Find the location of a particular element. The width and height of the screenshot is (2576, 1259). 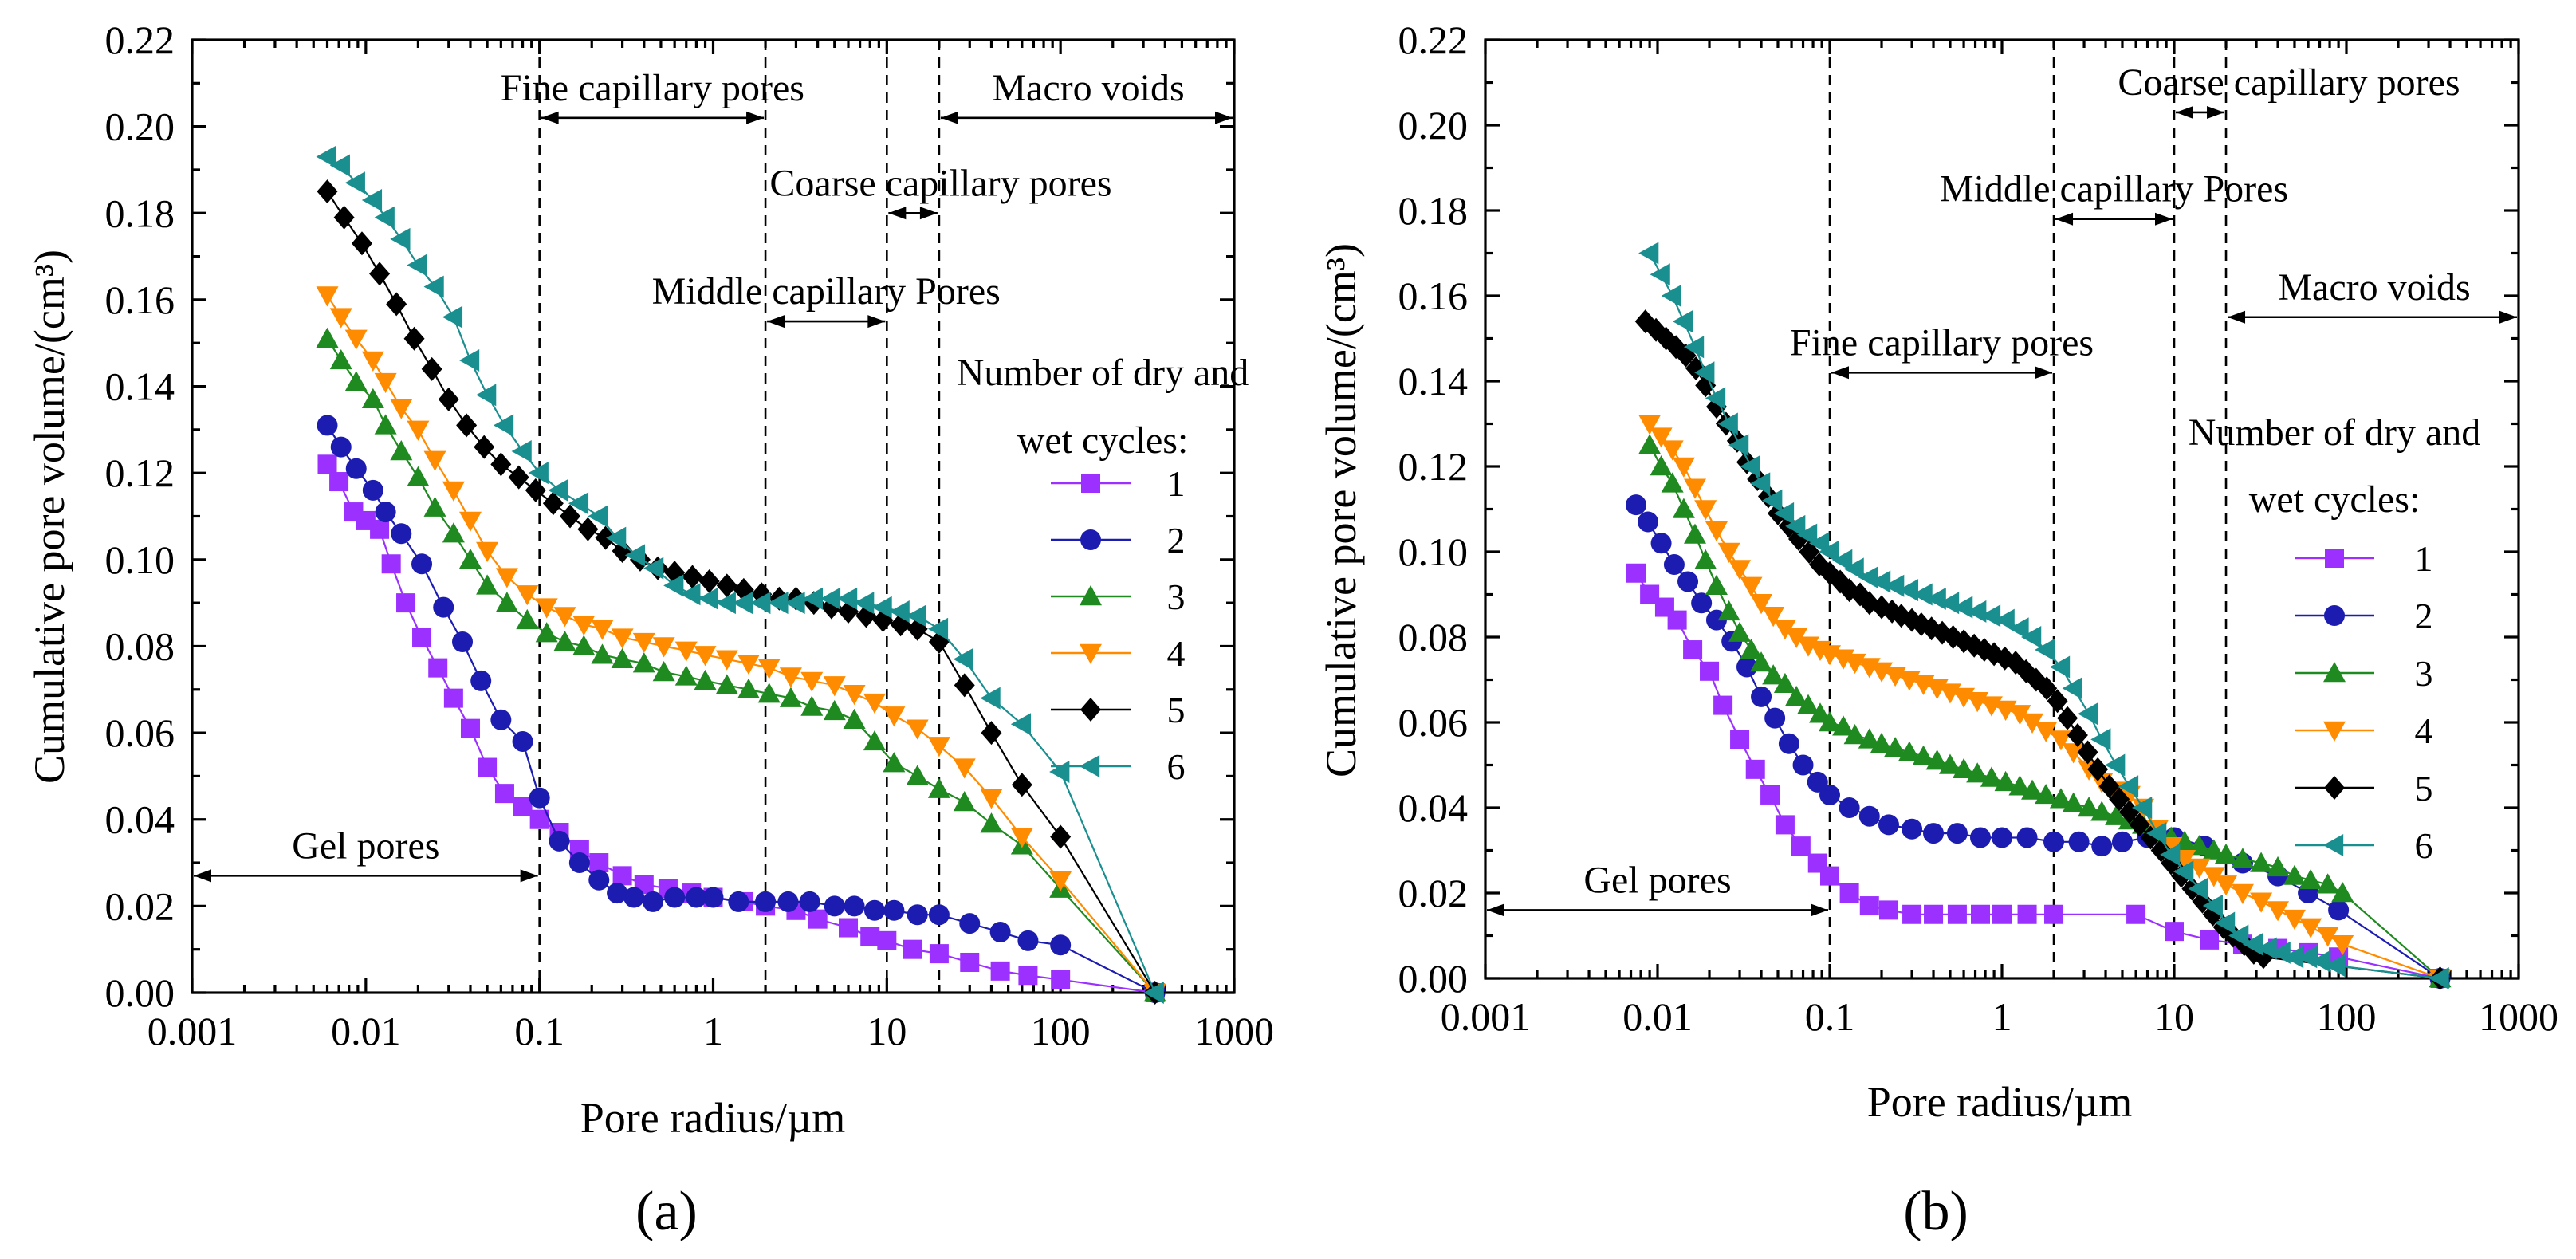

y-tick-label: 0.20 is located at coordinates (1433, 125).